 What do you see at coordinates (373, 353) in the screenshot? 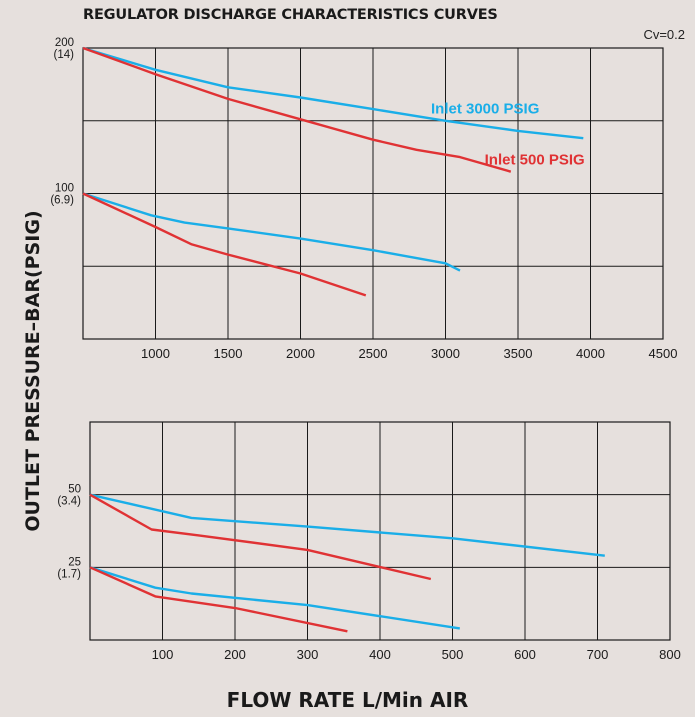
I see `chart1-x-tick-label: 2500` at bounding box center [373, 353].